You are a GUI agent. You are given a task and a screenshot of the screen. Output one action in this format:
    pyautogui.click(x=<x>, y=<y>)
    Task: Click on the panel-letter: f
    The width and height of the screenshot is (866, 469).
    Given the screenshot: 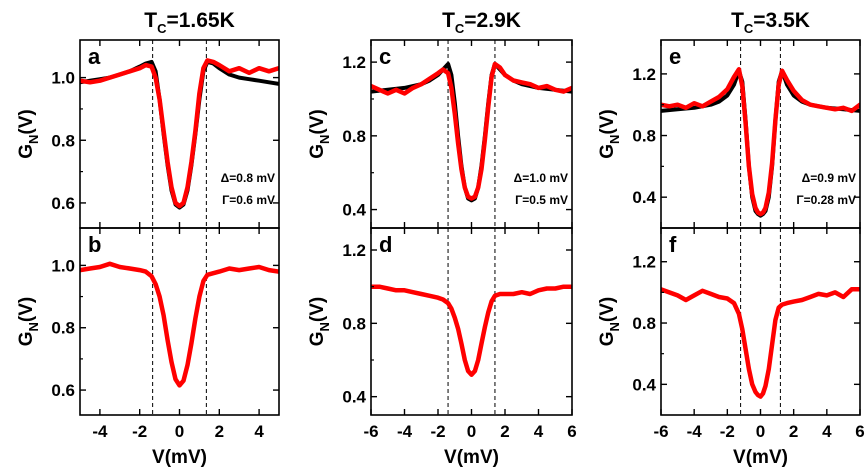 What is the action you would take?
    pyautogui.click(x=673, y=244)
    